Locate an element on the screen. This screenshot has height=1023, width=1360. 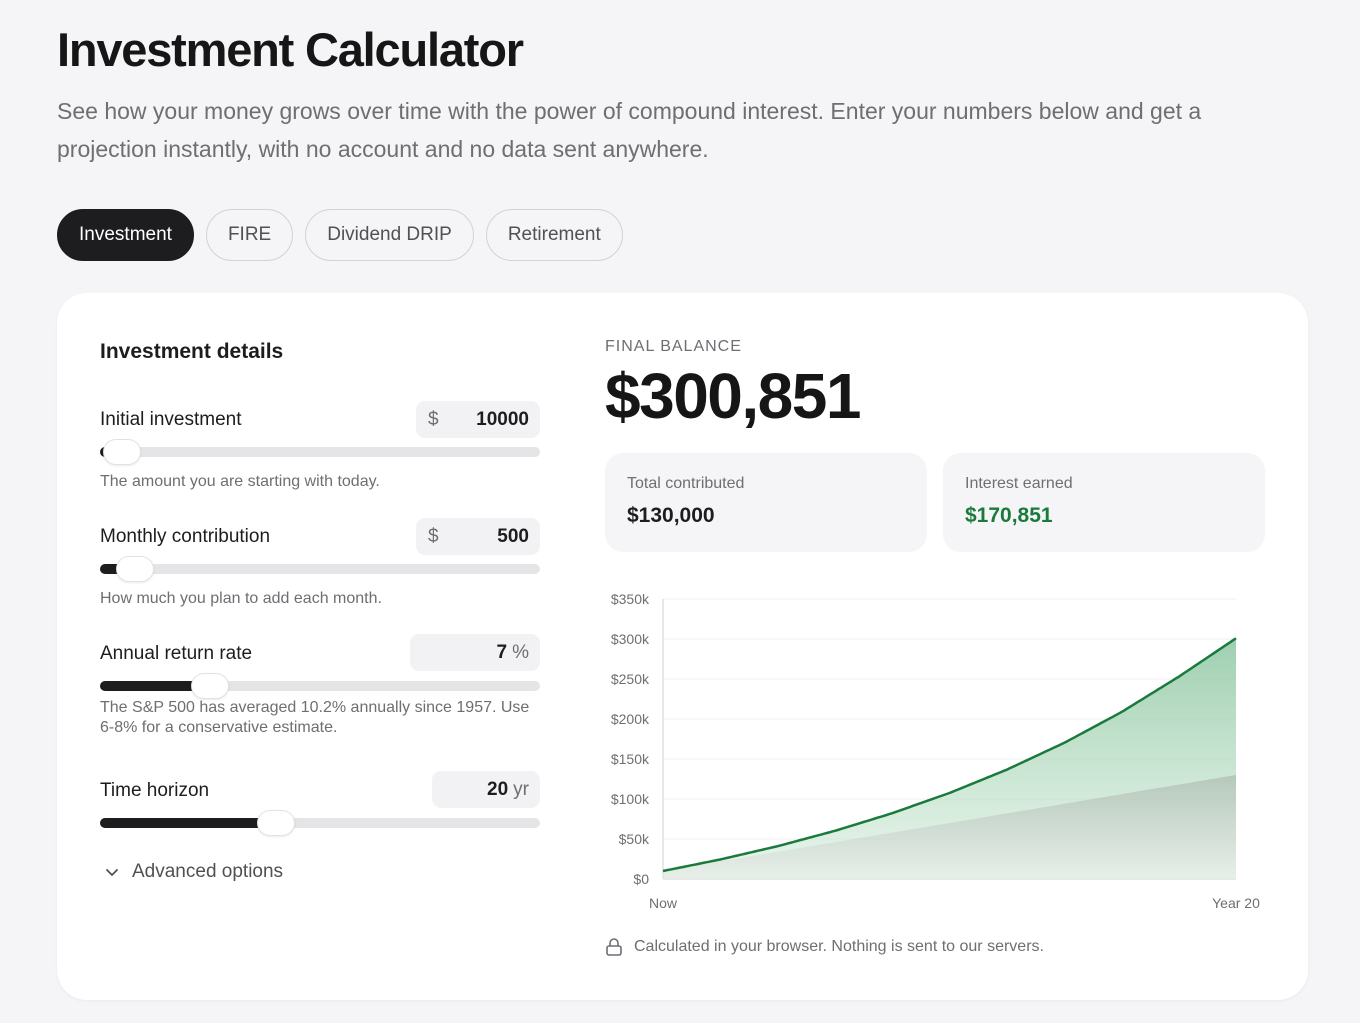
chevron-down-icon is located at coordinates (112, 872).